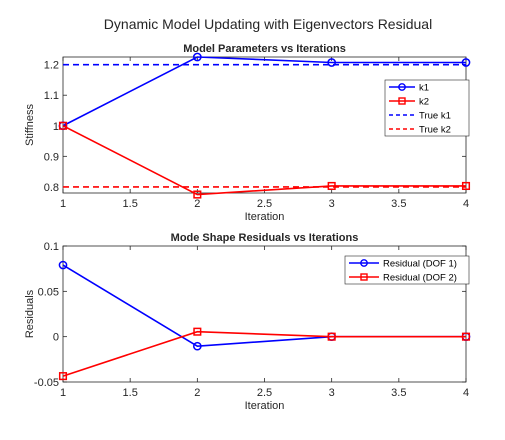  Describe the element at coordinates (30, 125) in the screenshot. I see `chart1-y-axis-label: Stiffness` at that location.